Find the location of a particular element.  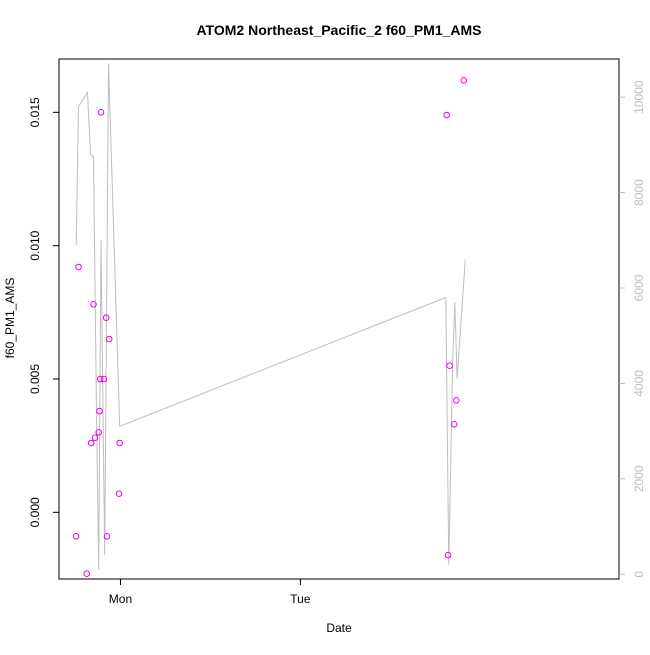

y2-tick-label: 2000 is located at coordinates (639, 478).